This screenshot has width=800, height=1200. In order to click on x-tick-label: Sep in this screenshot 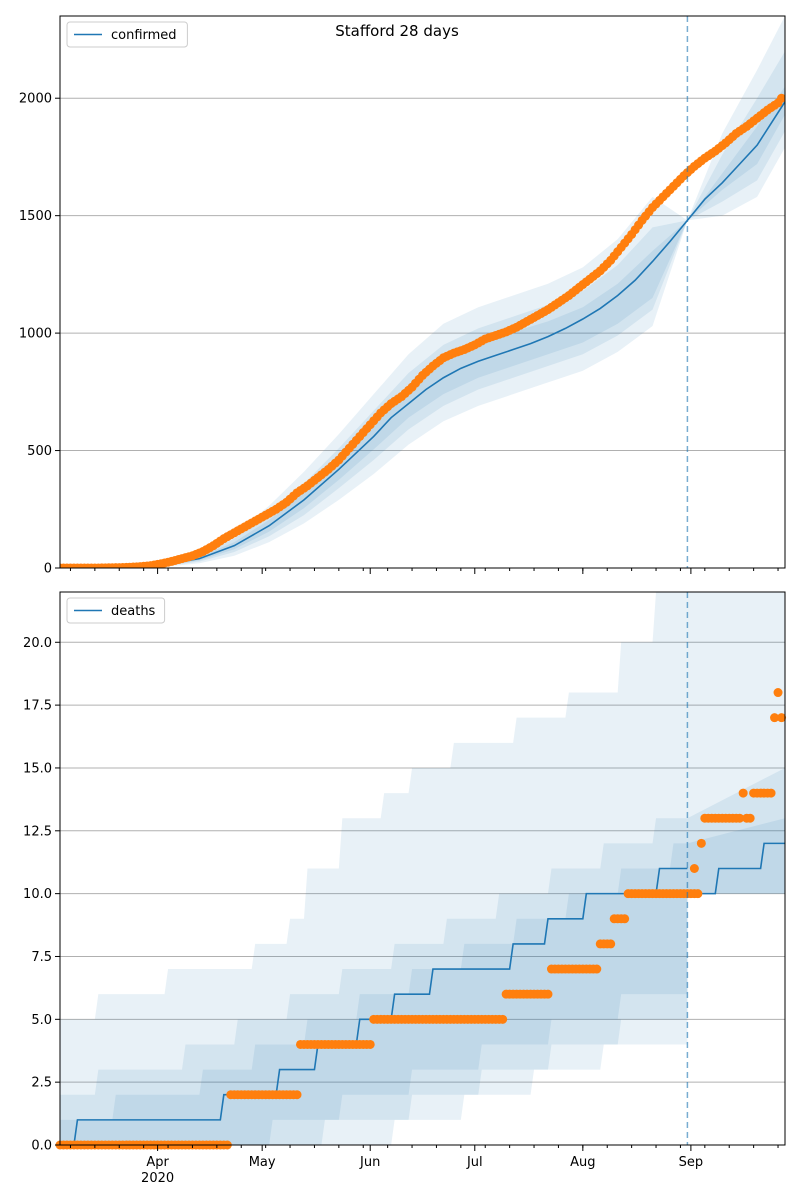, I will do `click(691, 1162)`.